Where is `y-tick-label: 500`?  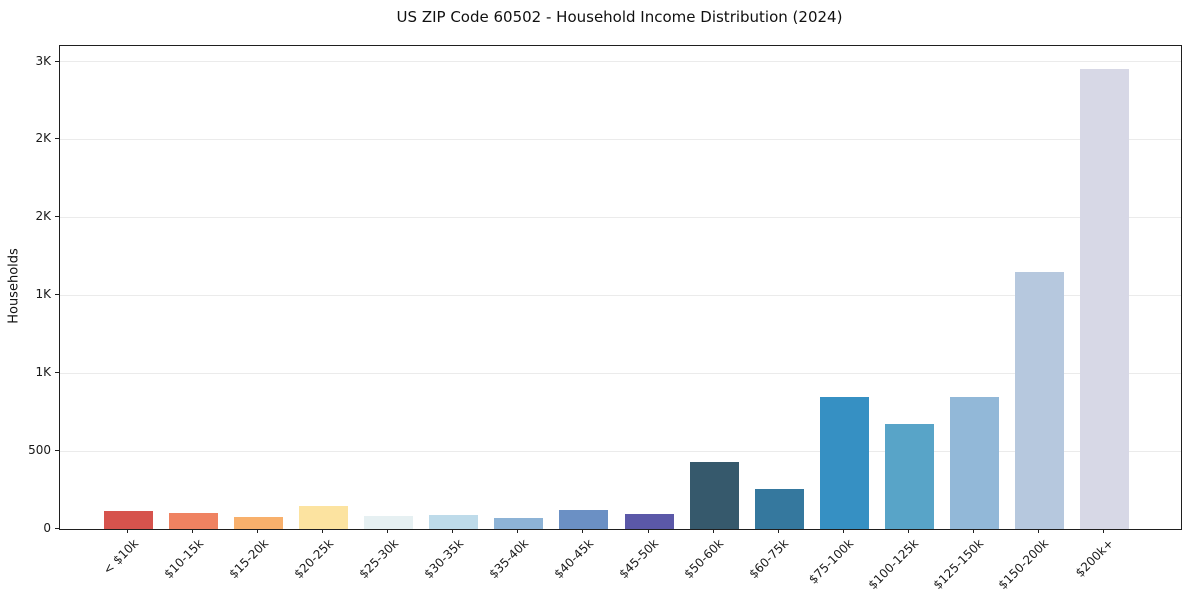
y-tick-label: 500 is located at coordinates (39, 450).